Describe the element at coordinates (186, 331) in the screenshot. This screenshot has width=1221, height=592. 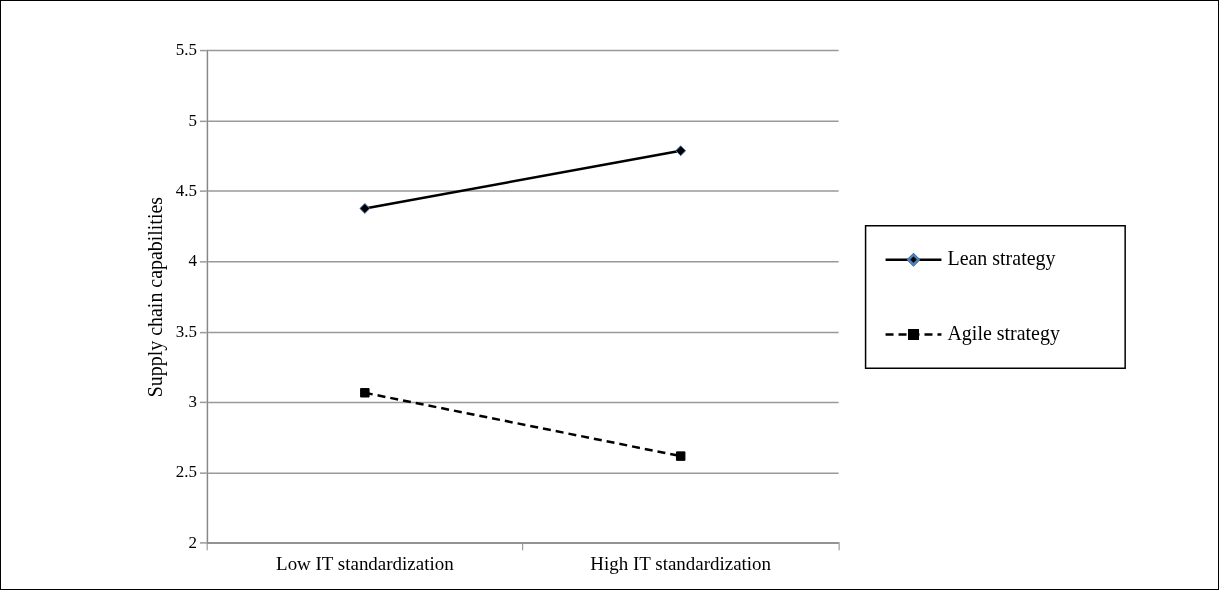
I see `y-tick-label: 3.5` at that location.